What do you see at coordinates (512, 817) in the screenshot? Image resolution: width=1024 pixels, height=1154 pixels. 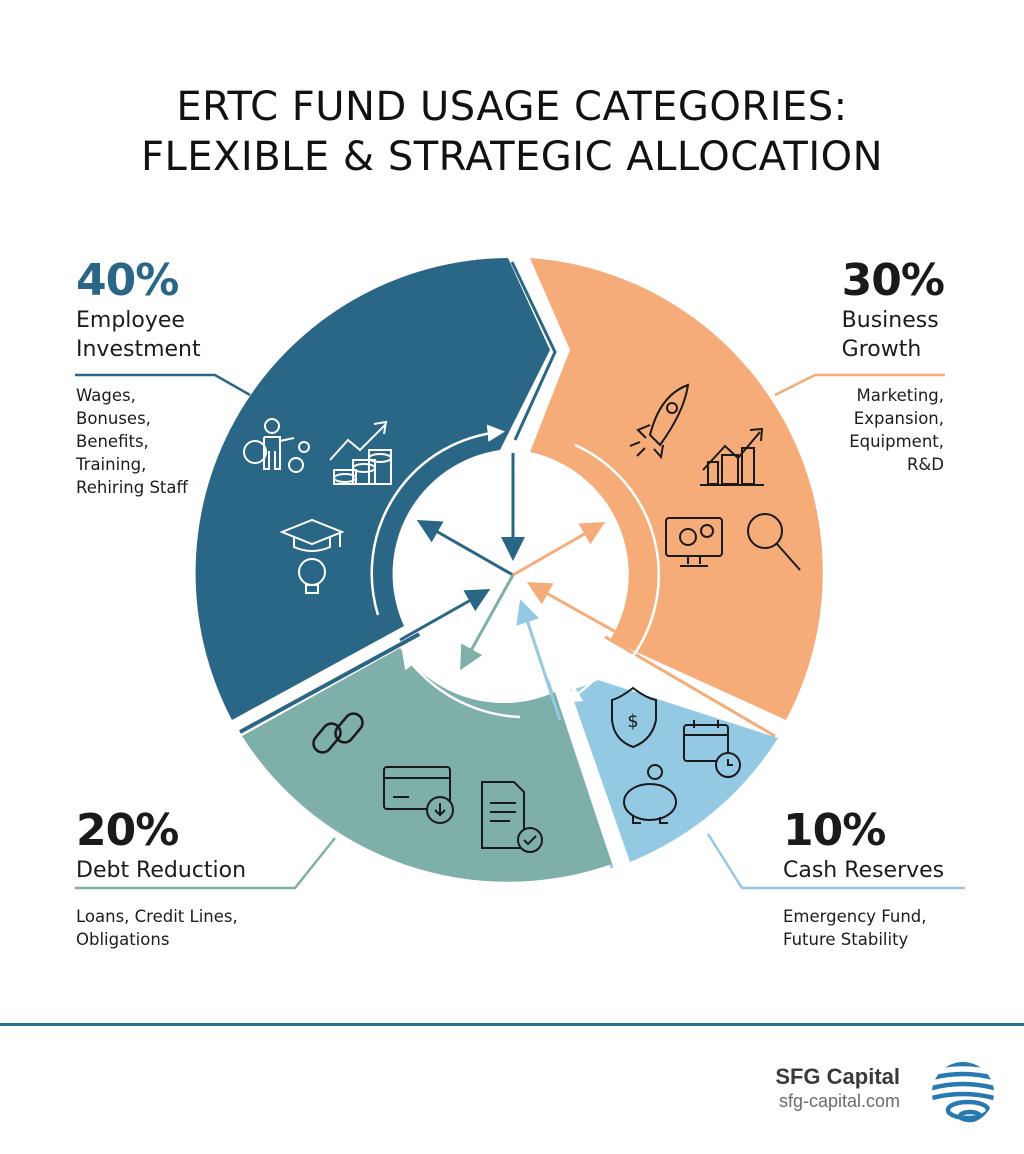 I see `document-check-icon` at bounding box center [512, 817].